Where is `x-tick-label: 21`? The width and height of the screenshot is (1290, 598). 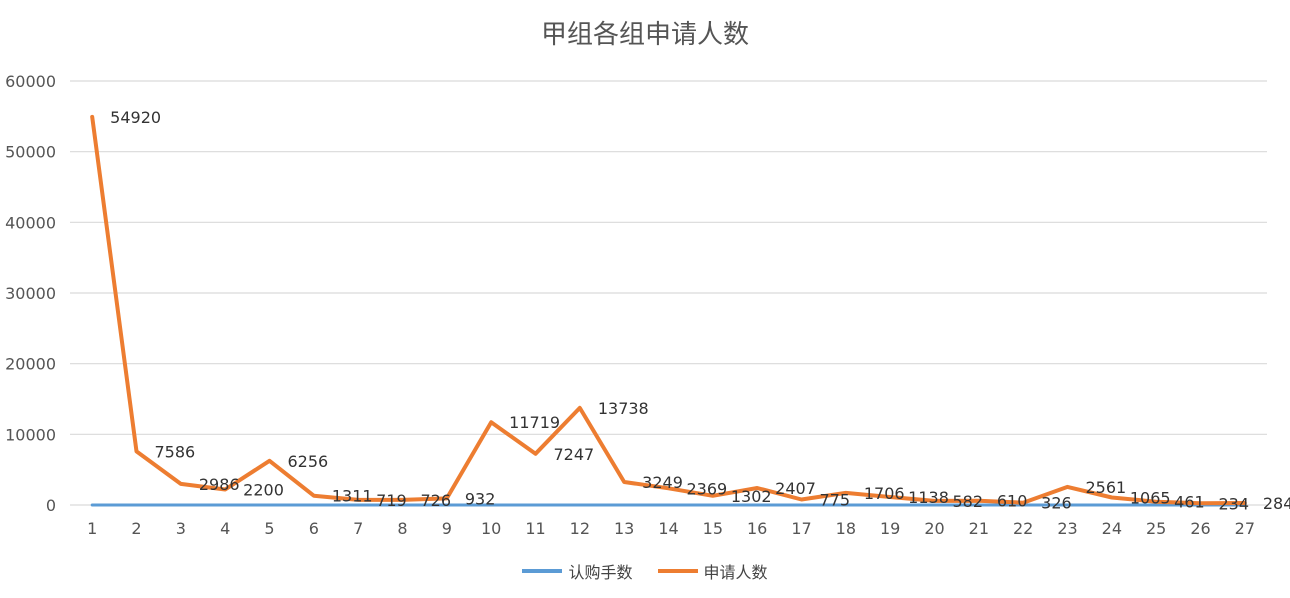 x-tick-label: 21 is located at coordinates (979, 528).